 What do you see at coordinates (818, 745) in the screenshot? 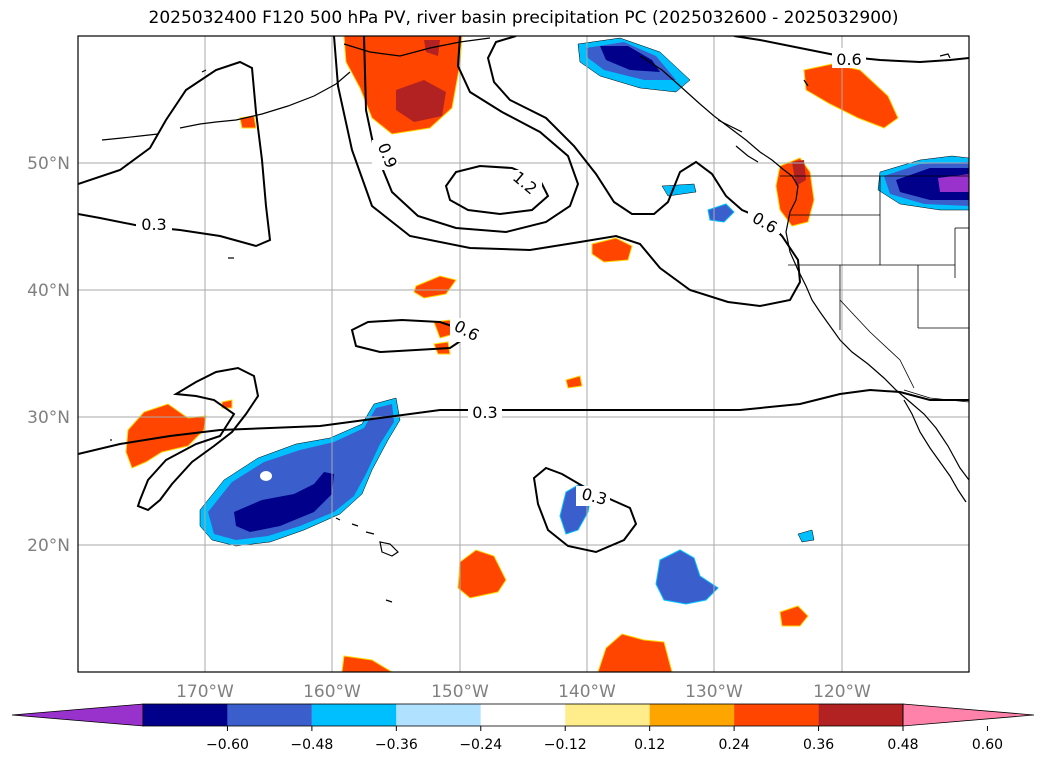
I see `colorbar-tick-label: 0.36` at bounding box center [818, 745].